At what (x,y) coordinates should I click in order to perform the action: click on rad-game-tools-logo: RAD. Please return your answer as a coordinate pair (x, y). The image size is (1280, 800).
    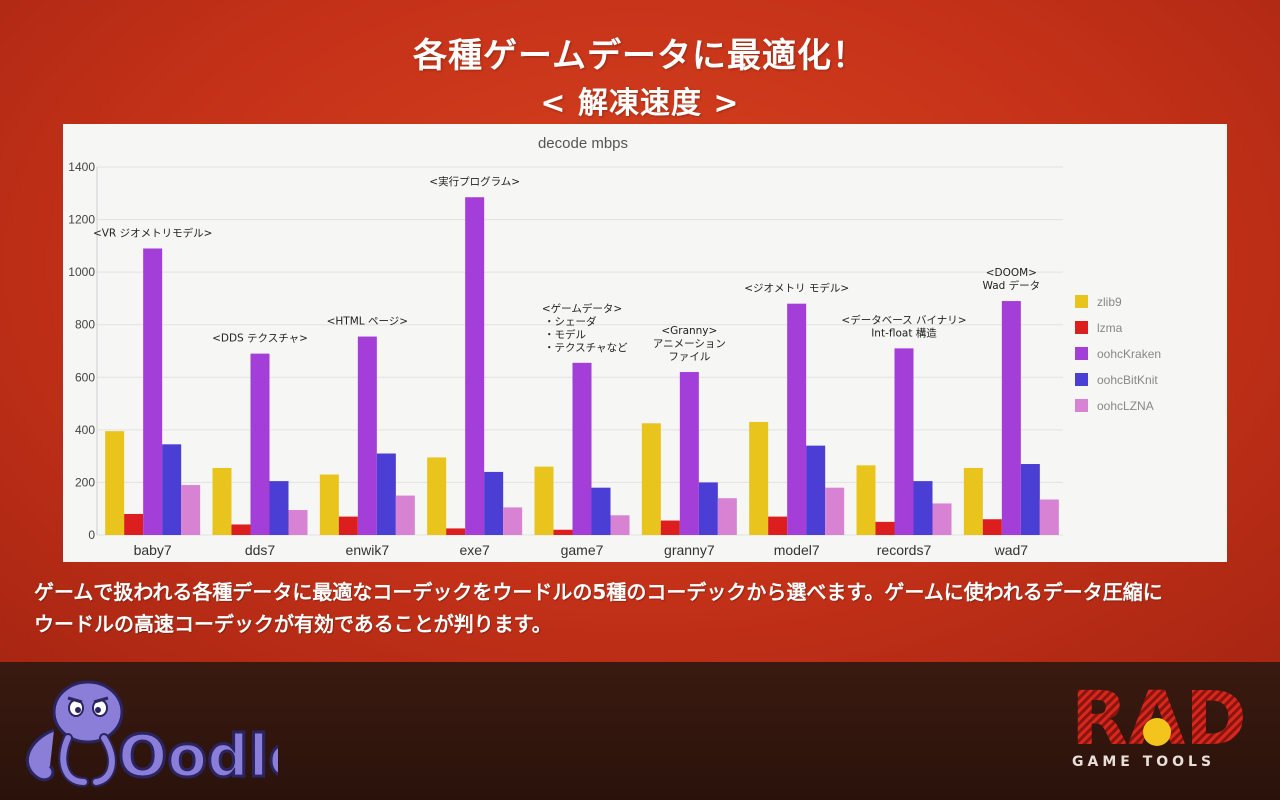
    Looking at the image, I should click on (1159, 719).